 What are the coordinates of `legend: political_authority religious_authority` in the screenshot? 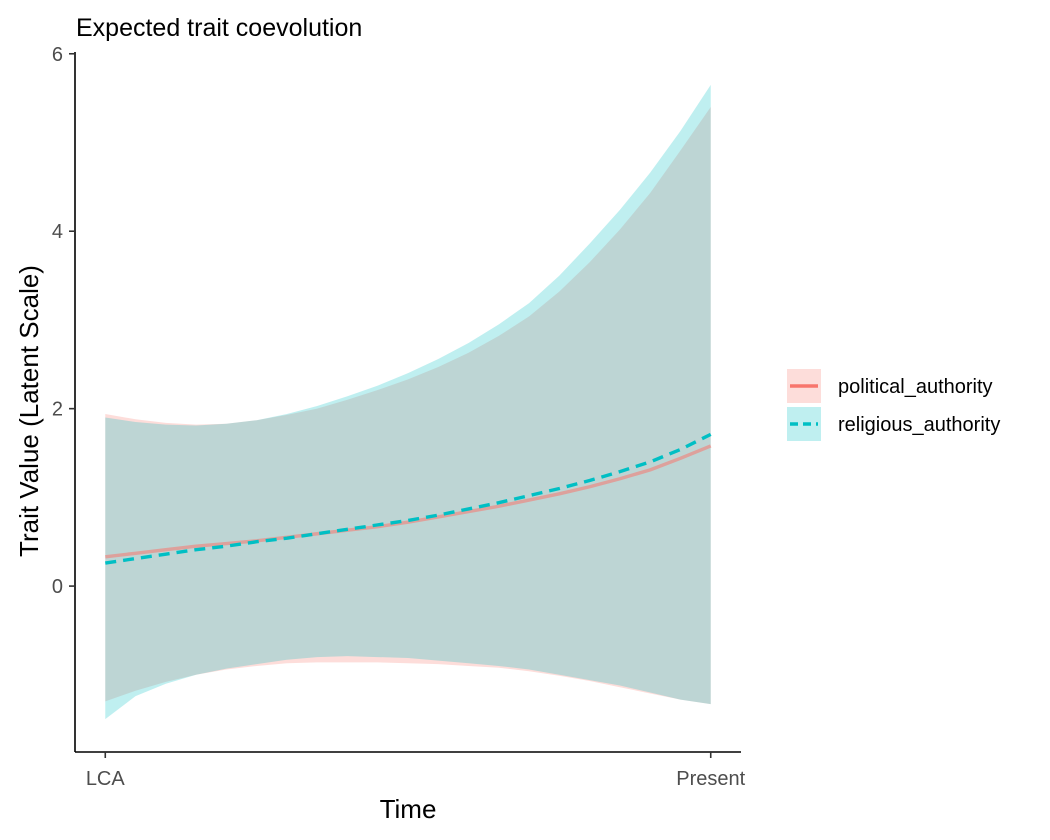 It's located at (893, 405).